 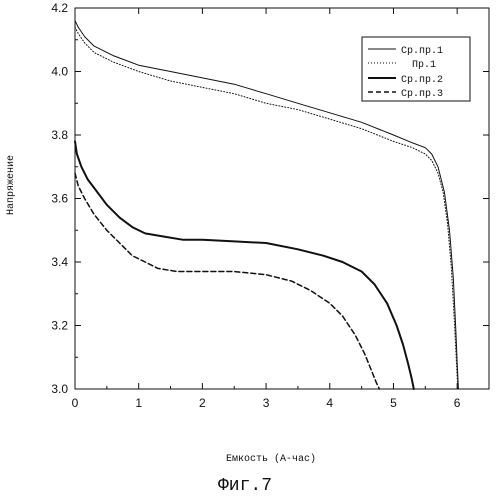 What do you see at coordinates (245, 486) in the screenshot?
I see `figure-caption: Фиг.7` at bounding box center [245, 486].